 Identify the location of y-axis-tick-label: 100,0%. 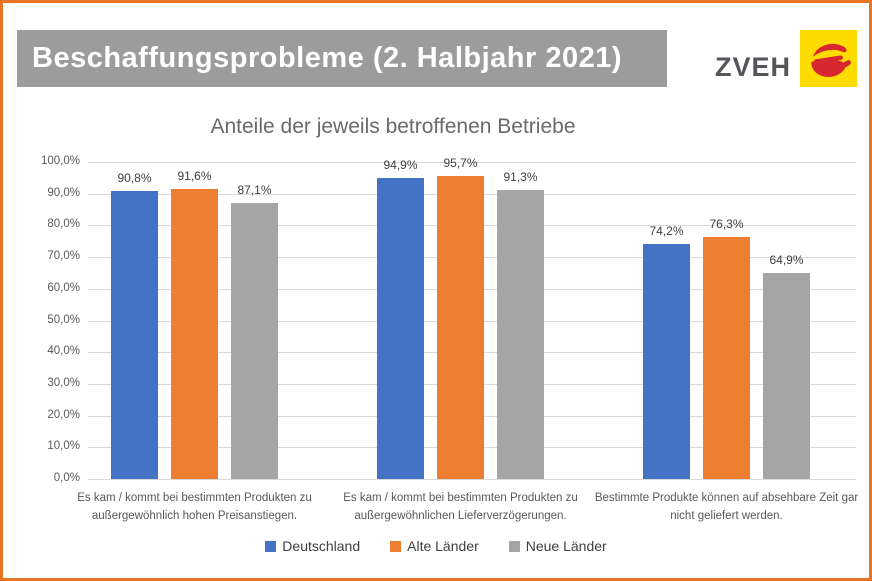
(60, 161).